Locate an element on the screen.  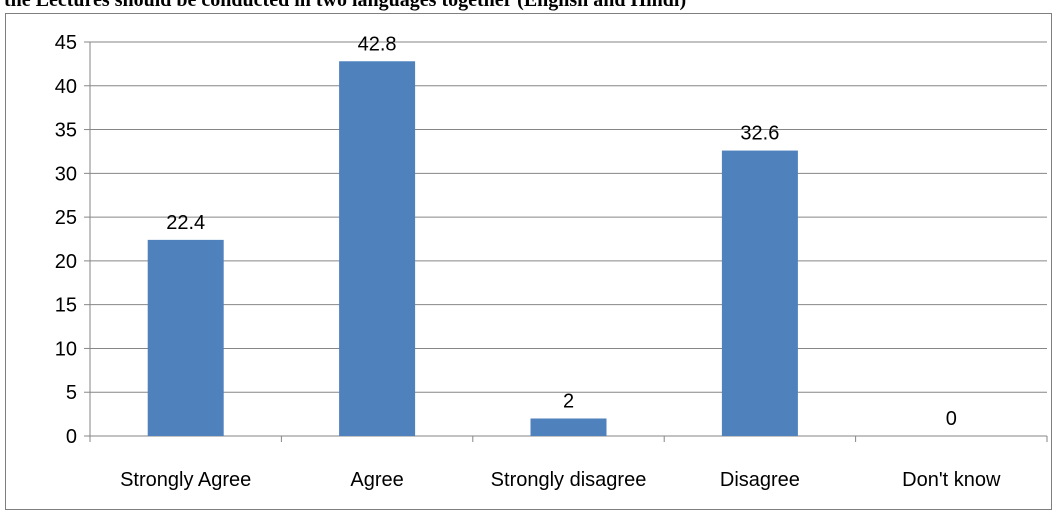
category-label: Strongly disagree is located at coordinates (569, 480).